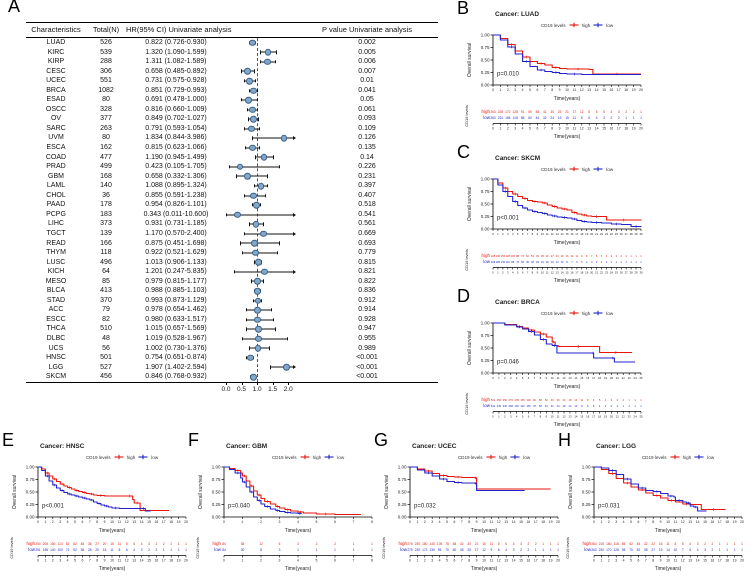 This screenshot has width=753, height=576. What do you see at coordinates (612, 273) in the screenshot?
I see `svg-text: 24` at bounding box center [612, 273].